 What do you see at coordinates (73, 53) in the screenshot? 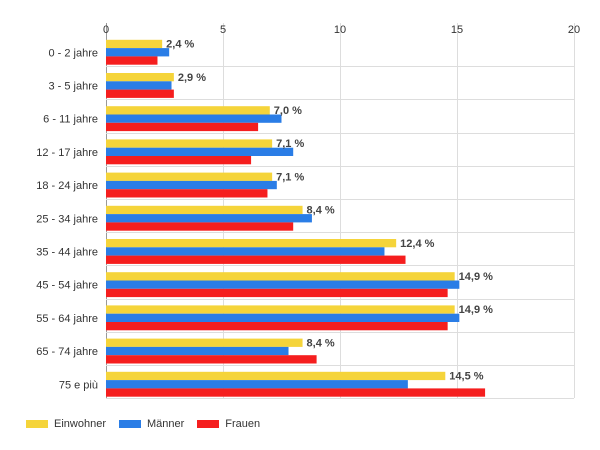
I see `category-label: 0 - 2 jahre` at bounding box center [73, 53].